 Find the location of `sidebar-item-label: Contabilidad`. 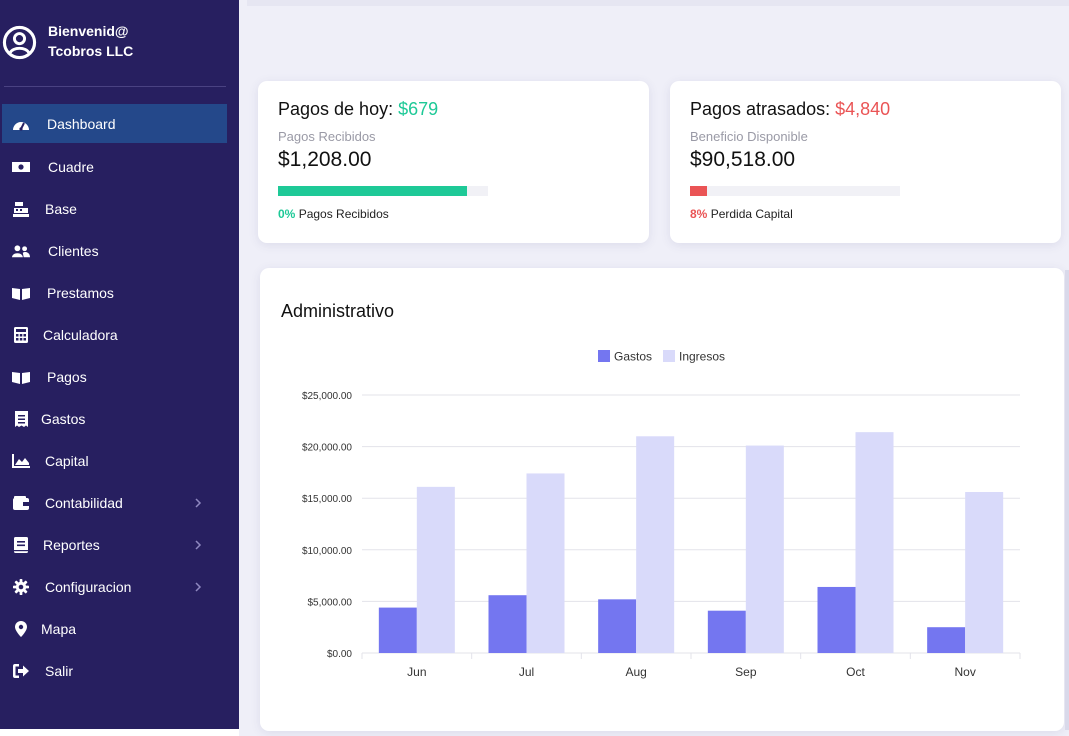

sidebar-item-label: Contabilidad is located at coordinates (84, 503).